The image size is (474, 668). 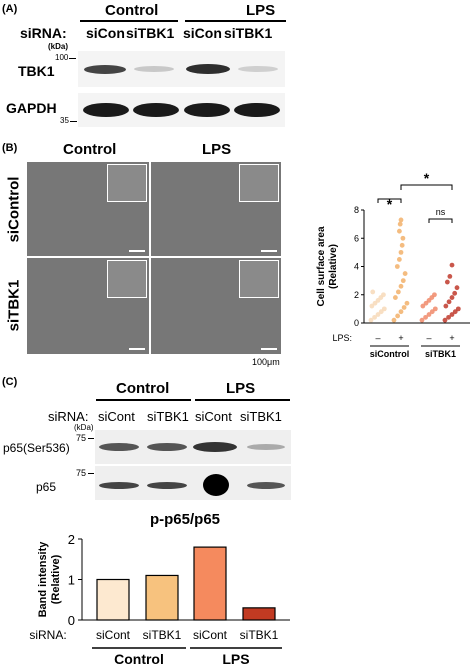 I want to click on panel-a-header-lps: LPS, so click(x=261, y=10).